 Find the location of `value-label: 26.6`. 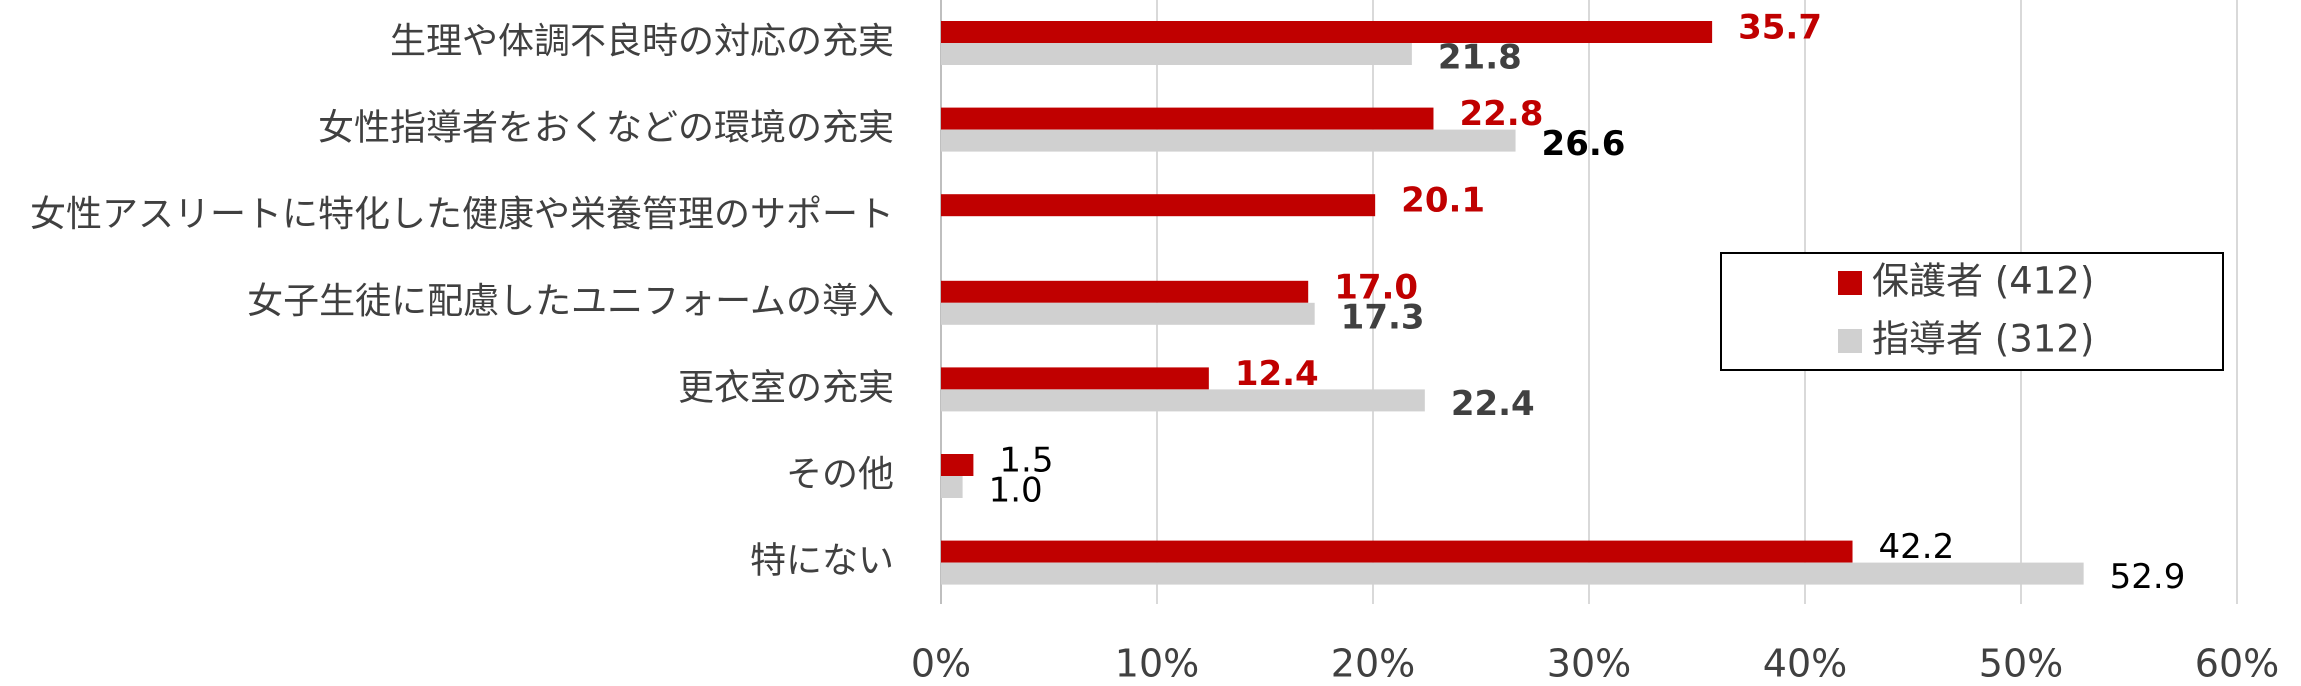

value-label: 26.6 is located at coordinates (1584, 144).